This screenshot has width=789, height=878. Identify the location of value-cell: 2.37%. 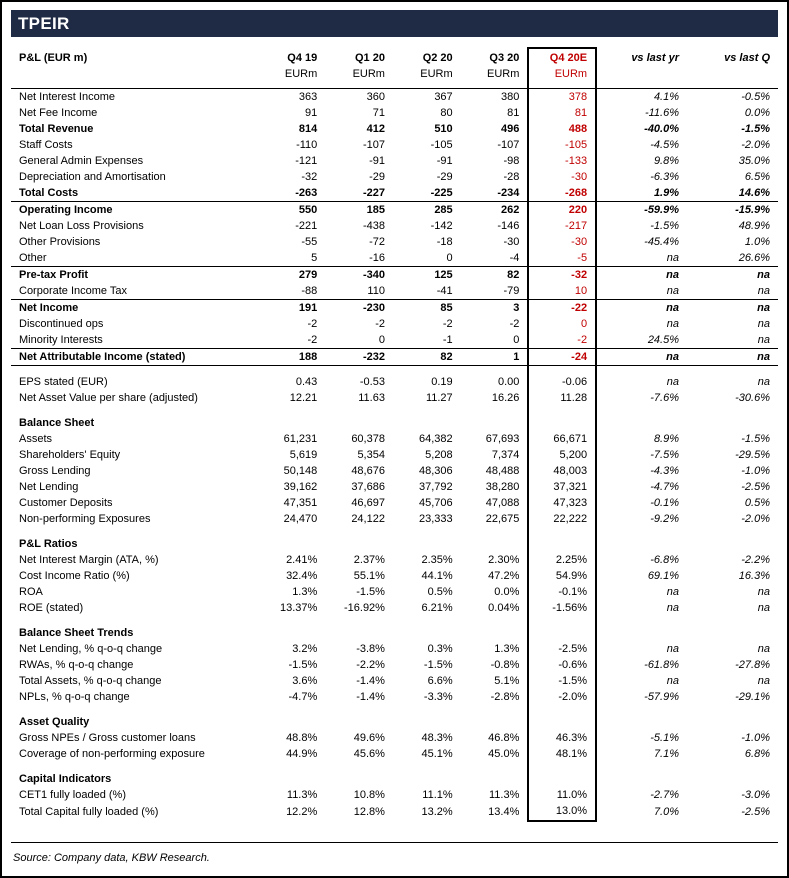
(369, 560).